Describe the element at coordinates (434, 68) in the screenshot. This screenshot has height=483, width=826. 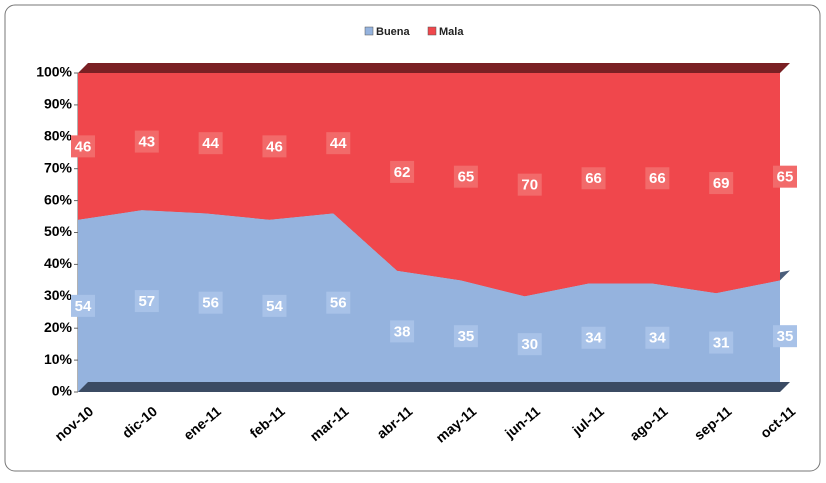
I see `area-depth` at that location.